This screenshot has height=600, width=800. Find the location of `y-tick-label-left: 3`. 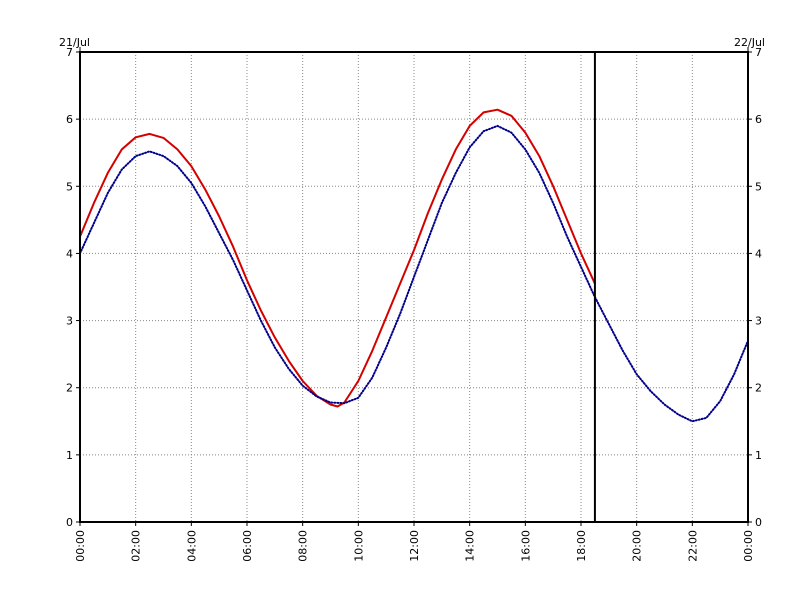

y-tick-label-left: 3 is located at coordinates (69, 321).